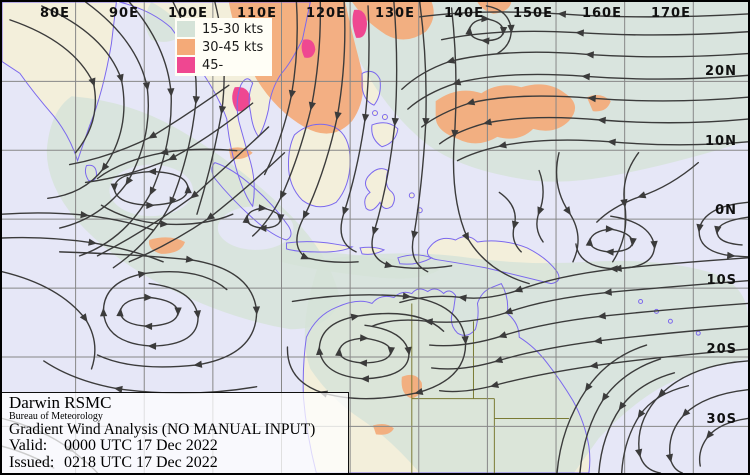 The image size is (750, 475). Describe the element at coordinates (141, 462) in the screenshot. I see `issued-value: 0218 UTC 17 Dec 2022` at that location.